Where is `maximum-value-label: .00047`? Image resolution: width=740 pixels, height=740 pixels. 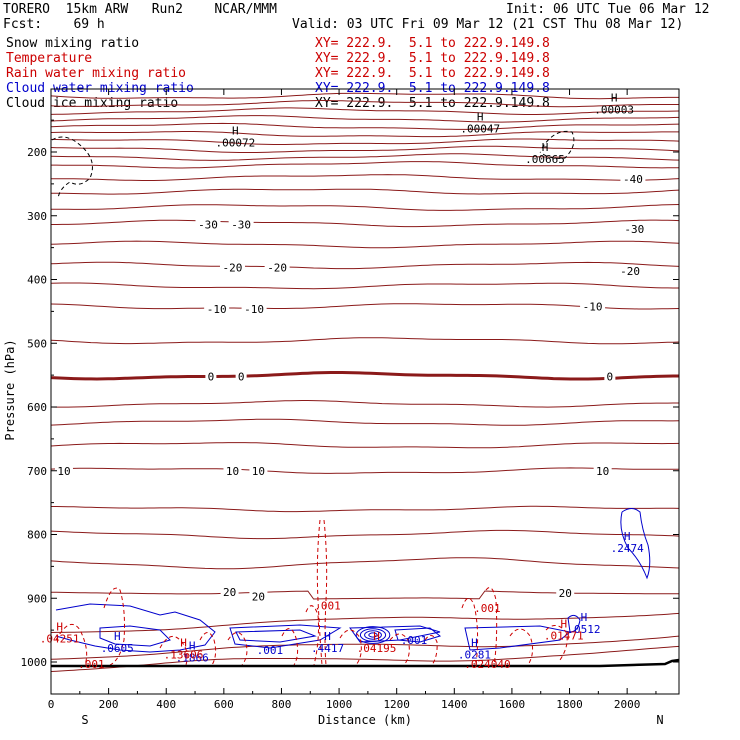
maximum-value-label: .00047 is located at coordinates (480, 129).